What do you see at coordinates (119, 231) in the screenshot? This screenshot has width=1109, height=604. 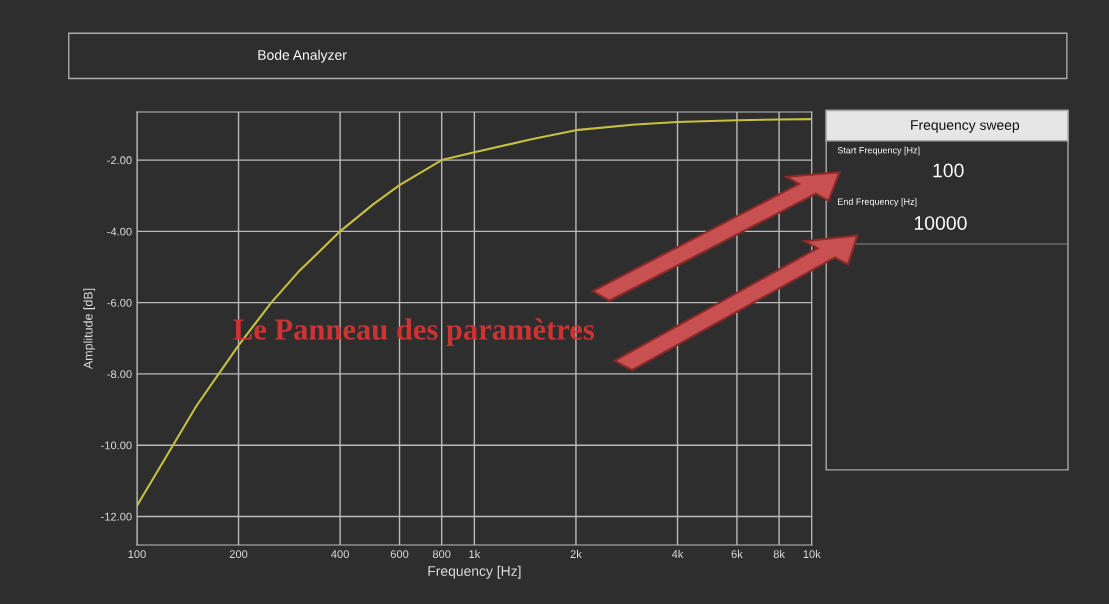 I see `y-tick-label: -4.00` at bounding box center [119, 231].